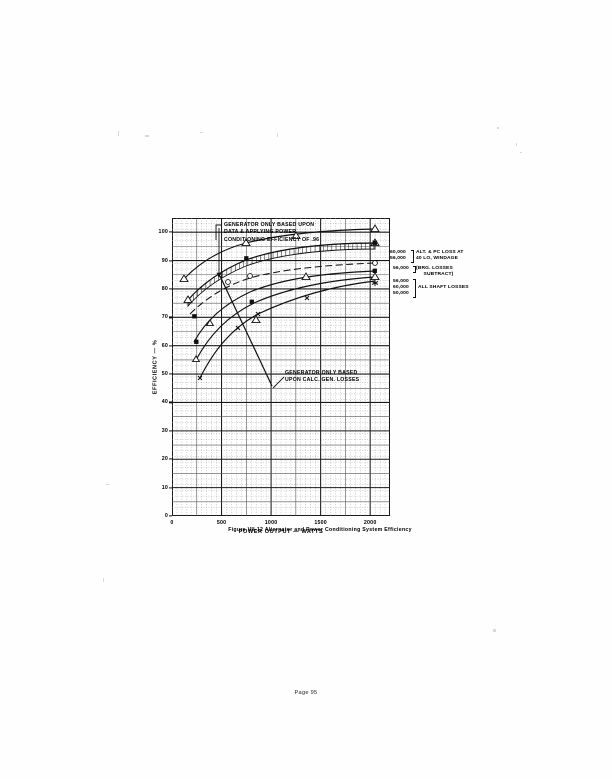 The width and height of the screenshot is (612, 779). I want to click on series-brg-losses-subtracted-line, so click(282, 288).